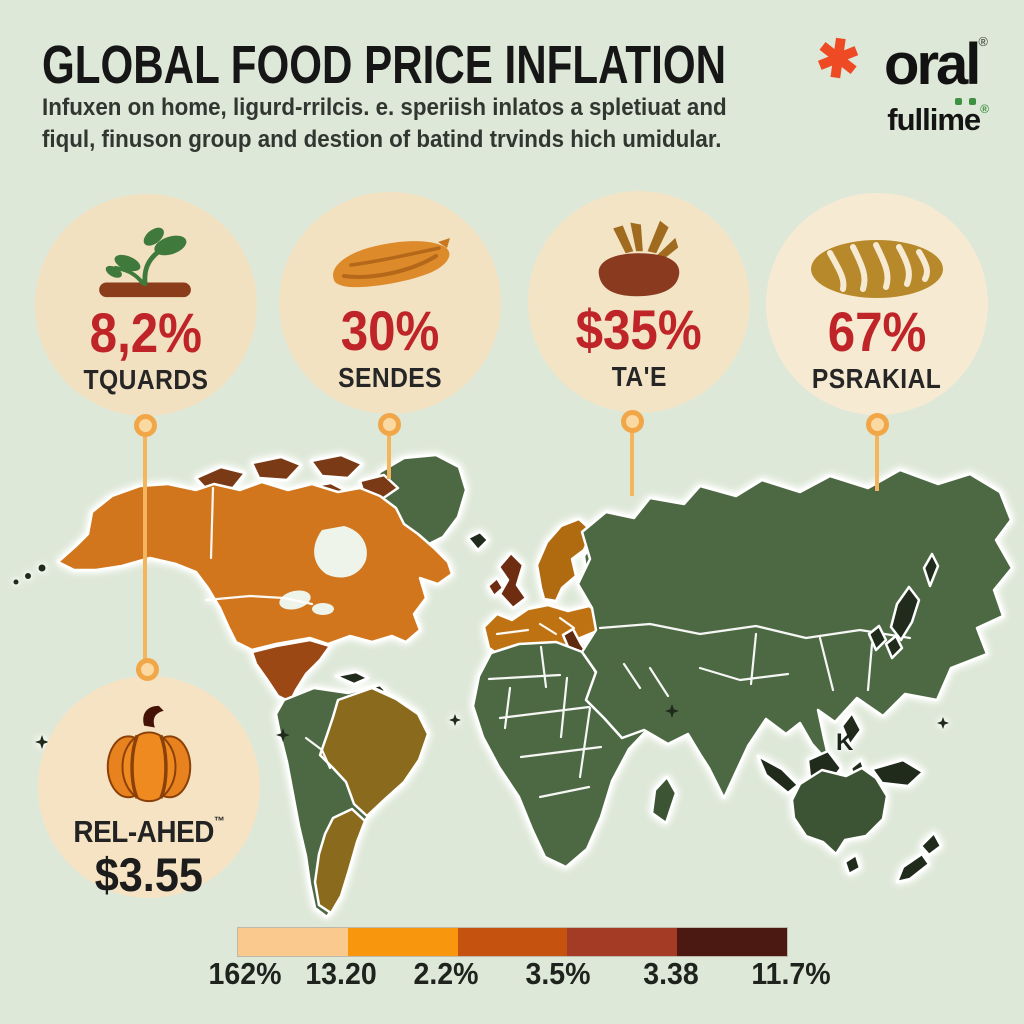 The width and height of the screenshot is (1024, 1024). I want to click on africa-borders, so click(545, 722).